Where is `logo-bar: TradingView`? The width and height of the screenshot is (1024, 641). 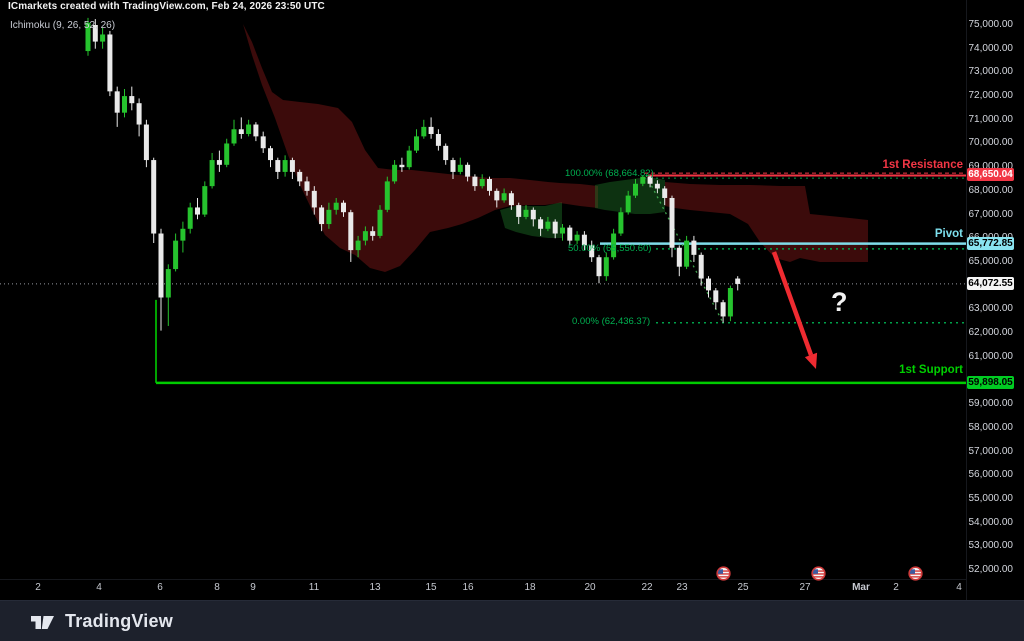
logo-bar: TradingView is located at coordinates (512, 620).